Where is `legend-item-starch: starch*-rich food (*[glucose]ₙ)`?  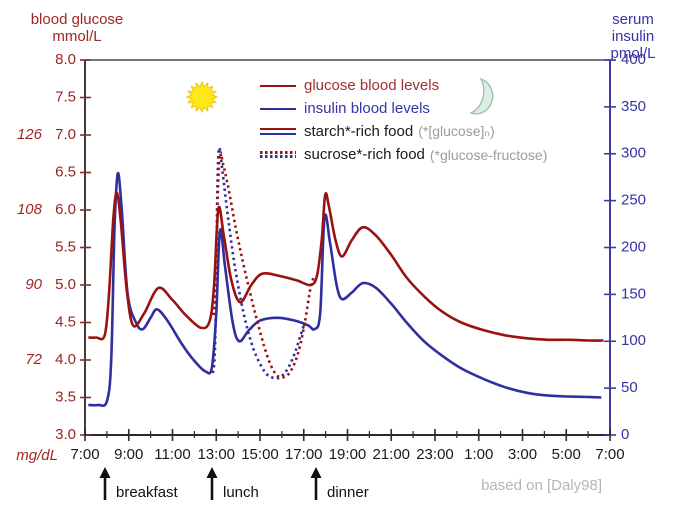 legend-item-starch: starch*-rich food (*[glucose]ₙ) is located at coordinates (403, 131).